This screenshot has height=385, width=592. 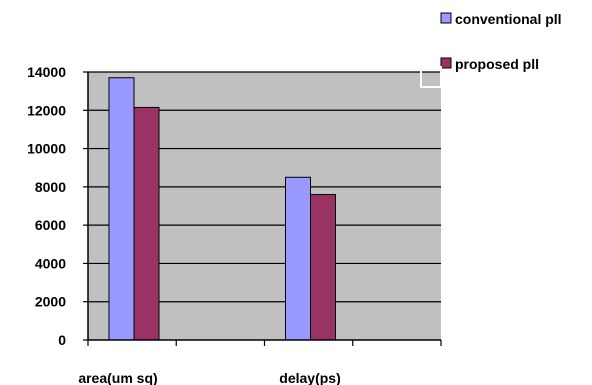 I want to click on y-axis-ticks: 0 2000 4000 6000 8000 10000 12000 14000, so click(x=57, y=206).